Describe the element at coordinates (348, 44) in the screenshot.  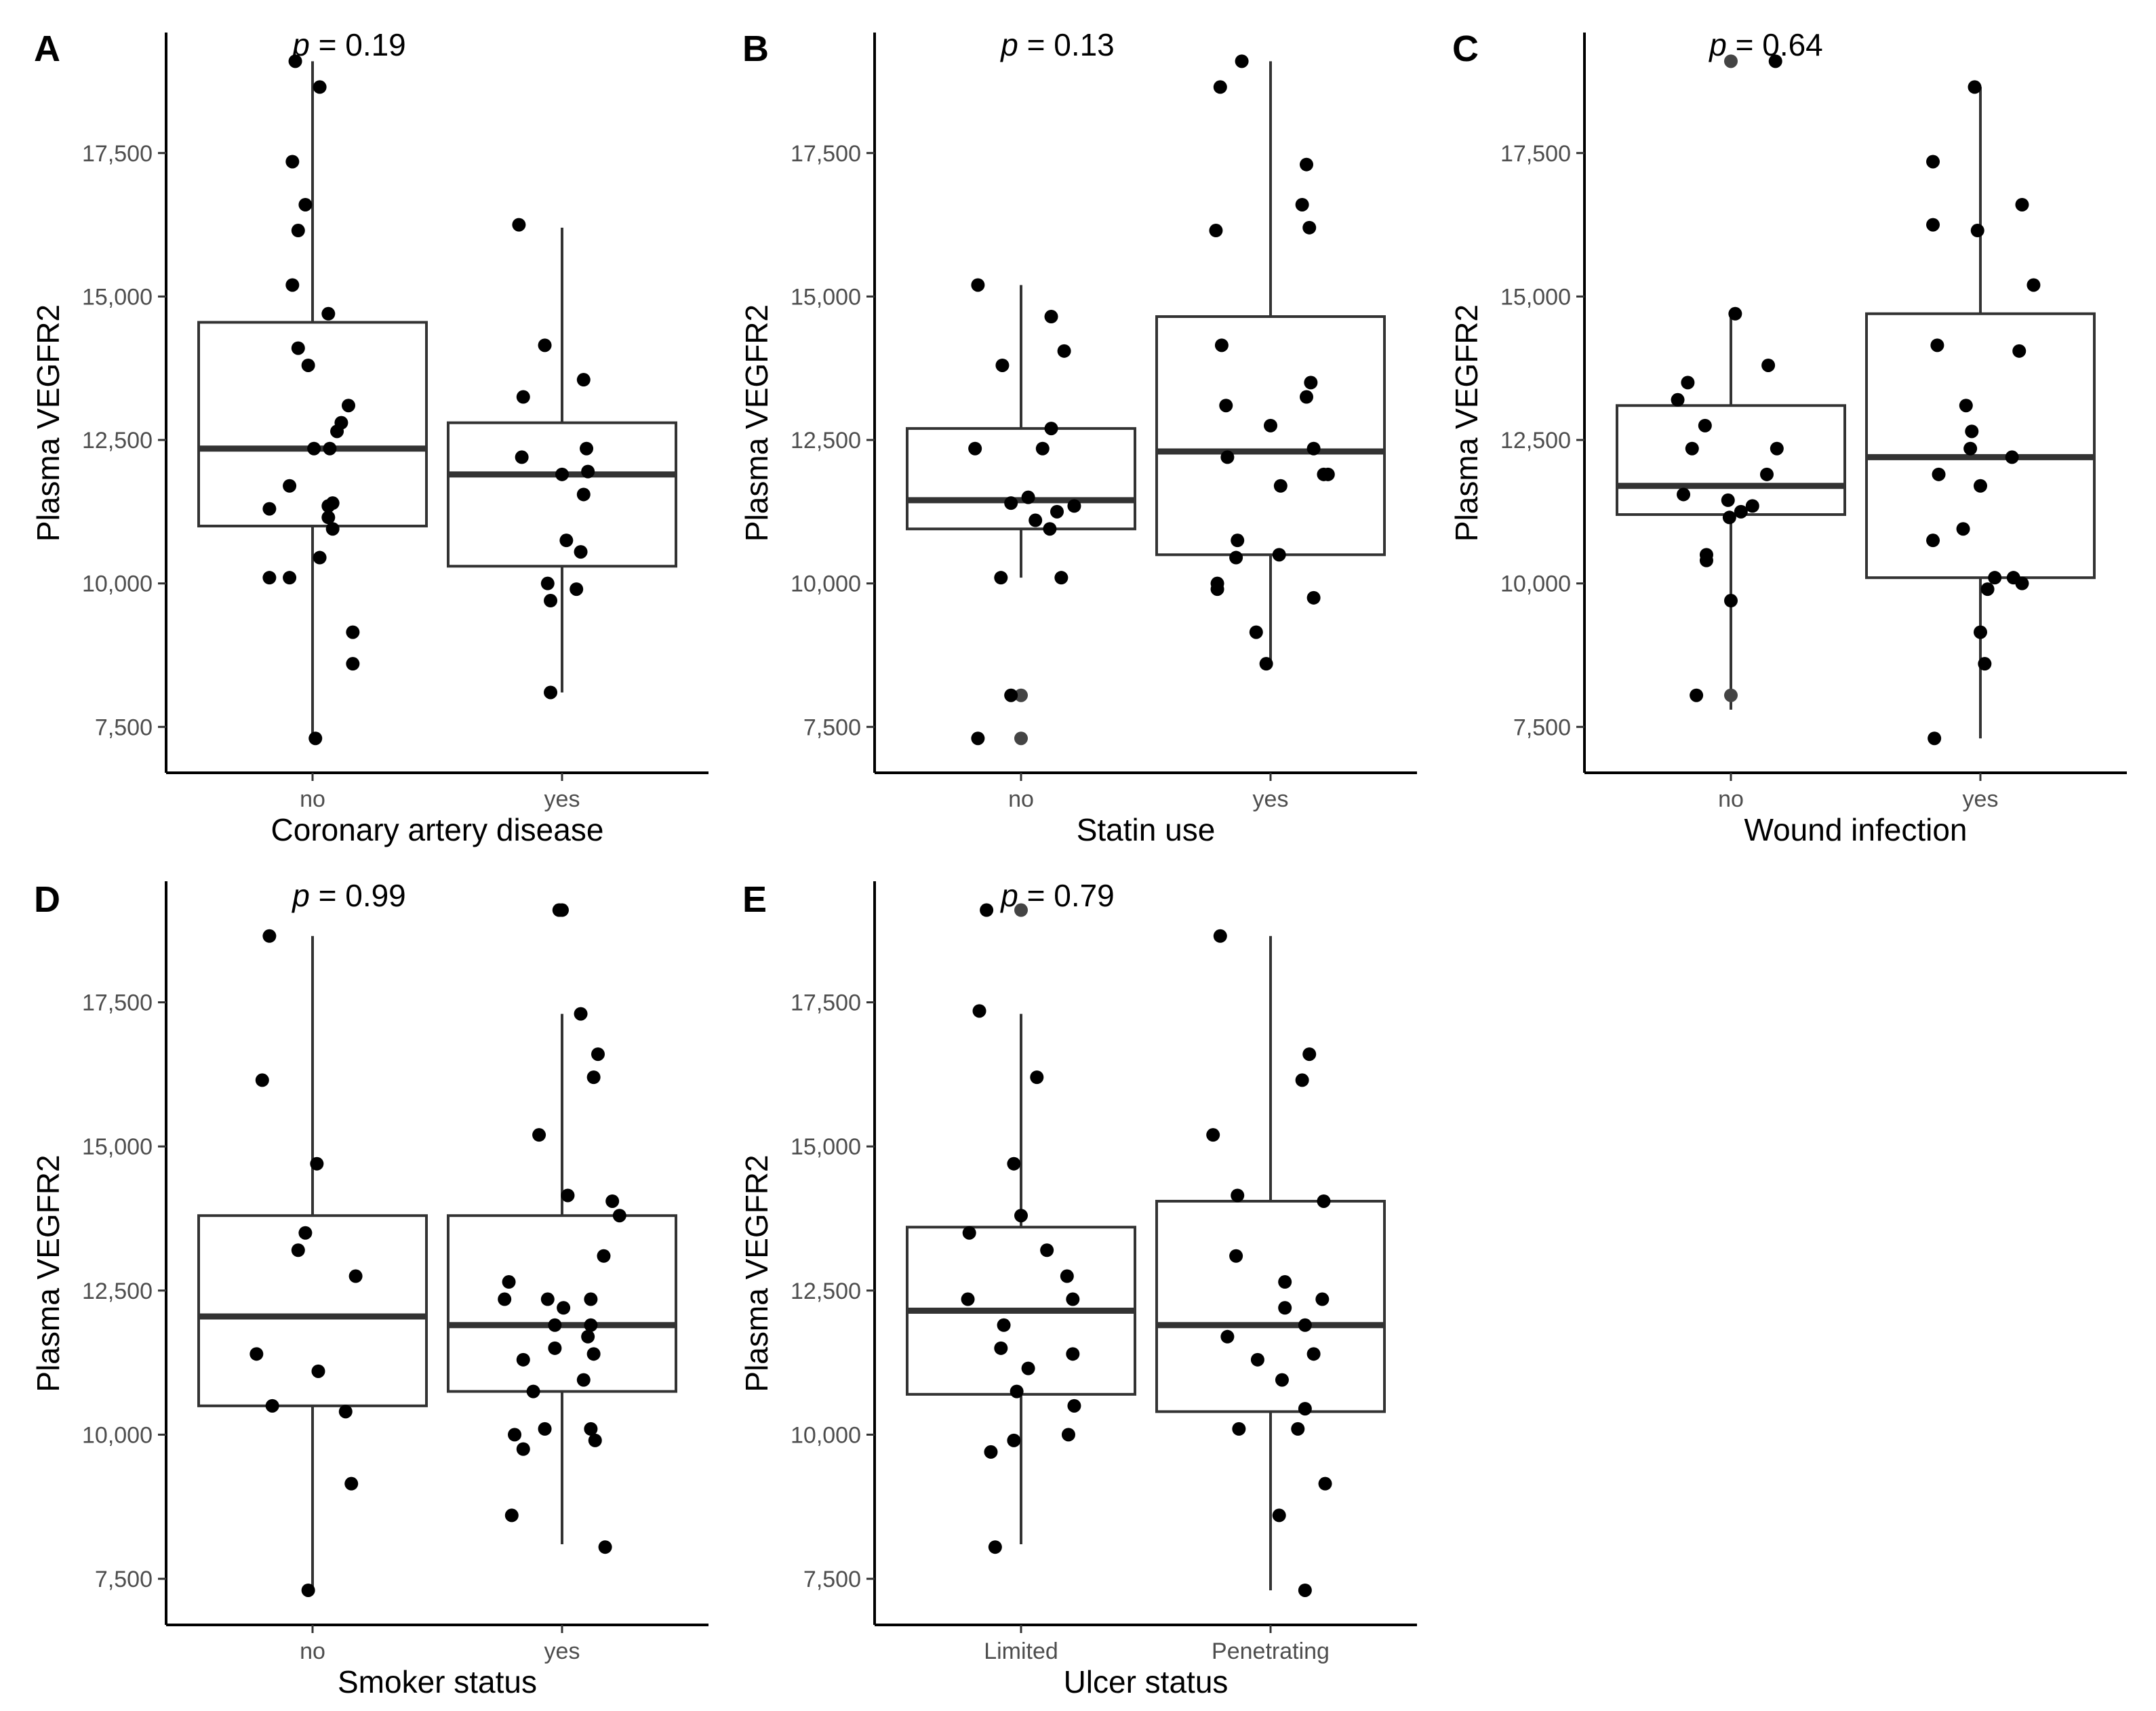
I see `p-value-label: p = 0.19` at that location.